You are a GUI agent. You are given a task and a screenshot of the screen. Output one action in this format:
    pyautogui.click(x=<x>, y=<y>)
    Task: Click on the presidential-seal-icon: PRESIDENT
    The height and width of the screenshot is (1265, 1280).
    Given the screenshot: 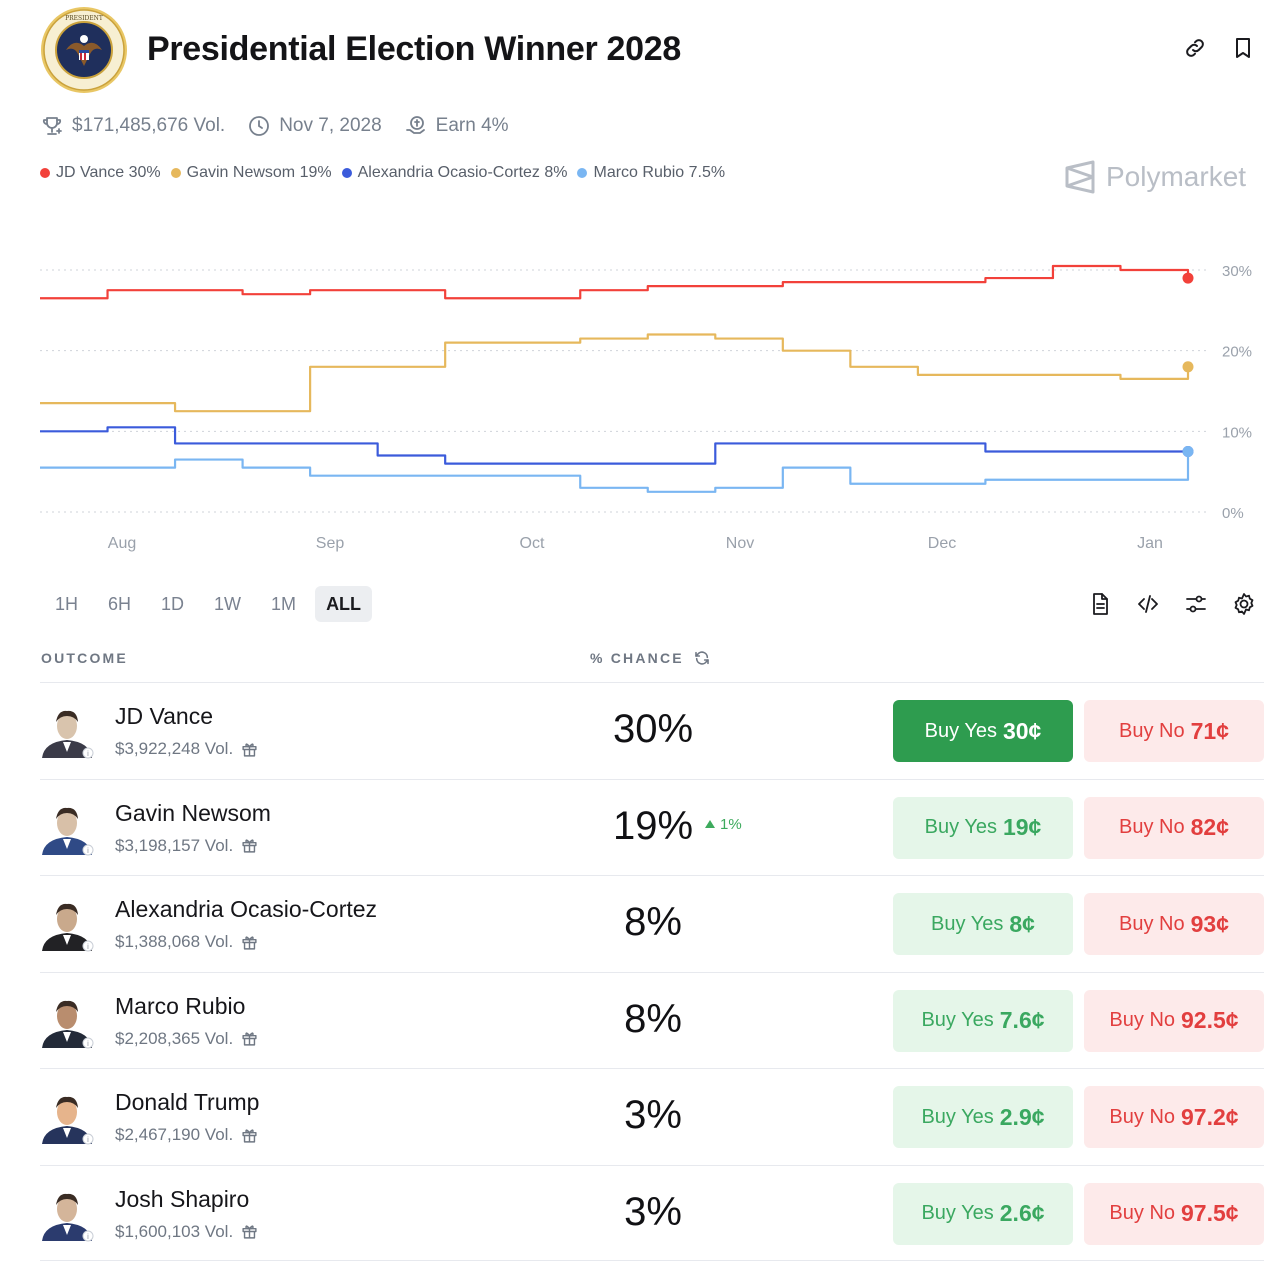 What is the action you would take?
    pyautogui.click(x=84, y=50)
    